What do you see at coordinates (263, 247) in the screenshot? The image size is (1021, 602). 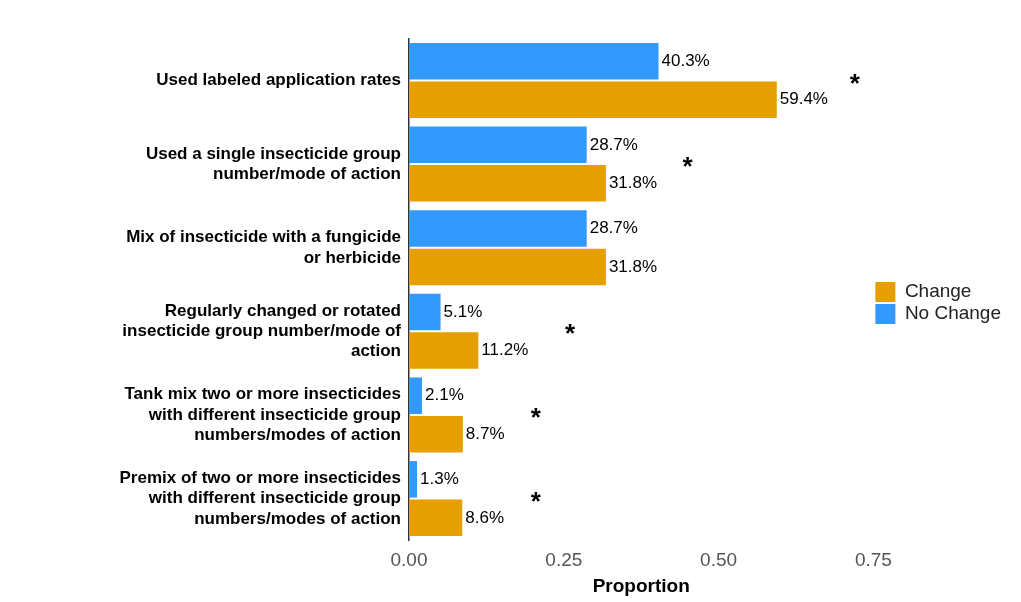 I see `y-tick-label: Mix of insecticide with a fungicide or herbicide` at bounding box center [263, 247].